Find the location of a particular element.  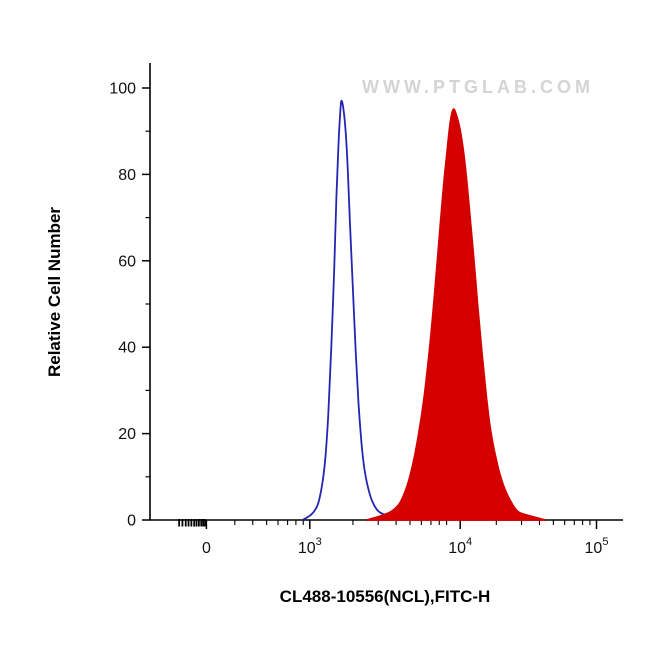

y-axis-tick-label: 100 is located at coordinates (122, 89).